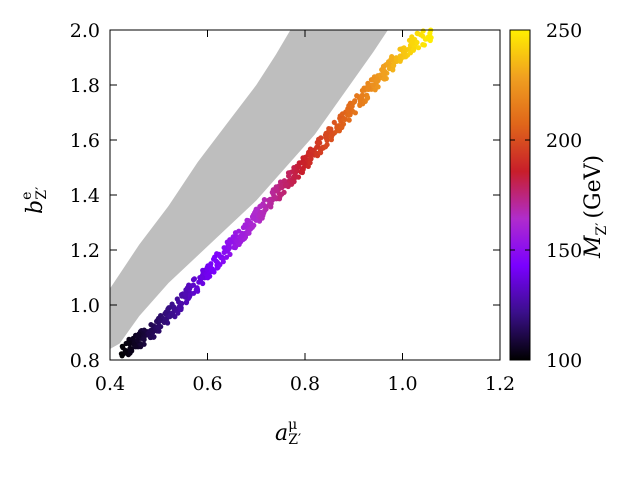 The image size is (640, 480). I want to click on colorbar: 100 150 200 250 MZ′ (GeV), so click(559, 196).